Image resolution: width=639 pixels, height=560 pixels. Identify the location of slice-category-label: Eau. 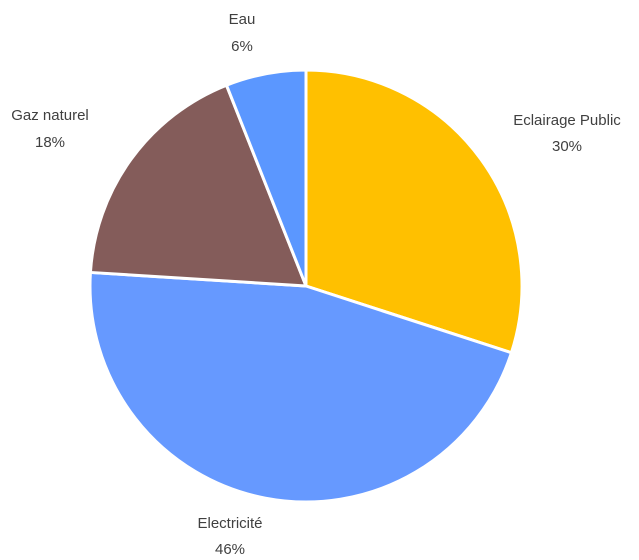
(242, 19).